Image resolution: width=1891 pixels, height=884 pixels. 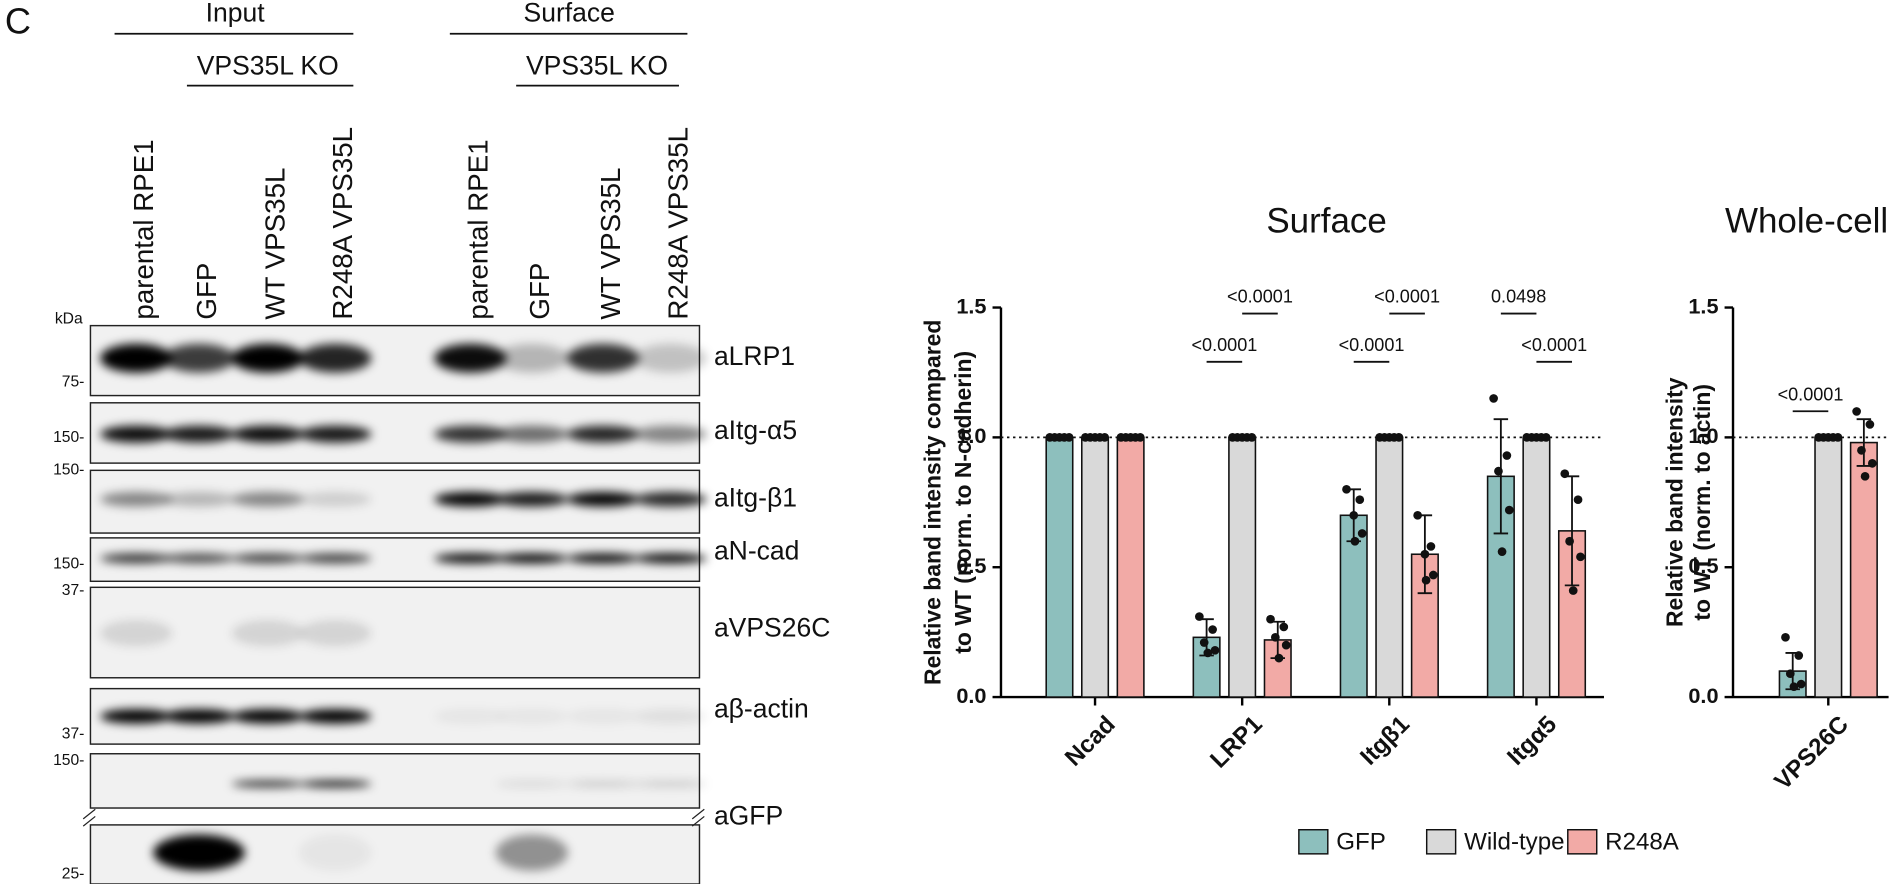 What do you see at coordinates (963, 502) in the screenshot?
I see `y-axis-title: to WT (norm. to N-cadherin)` at bounding box center [963, 502].